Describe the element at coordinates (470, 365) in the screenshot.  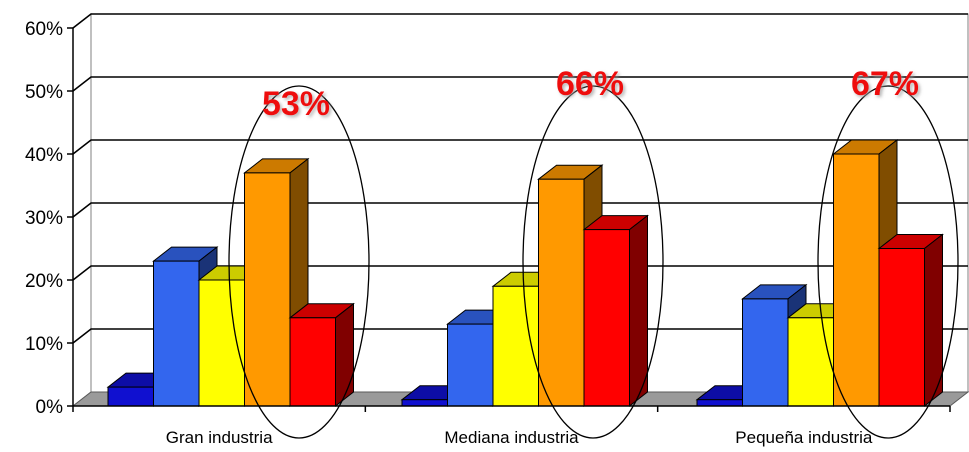
I see `bar-2-2-front` at that location.